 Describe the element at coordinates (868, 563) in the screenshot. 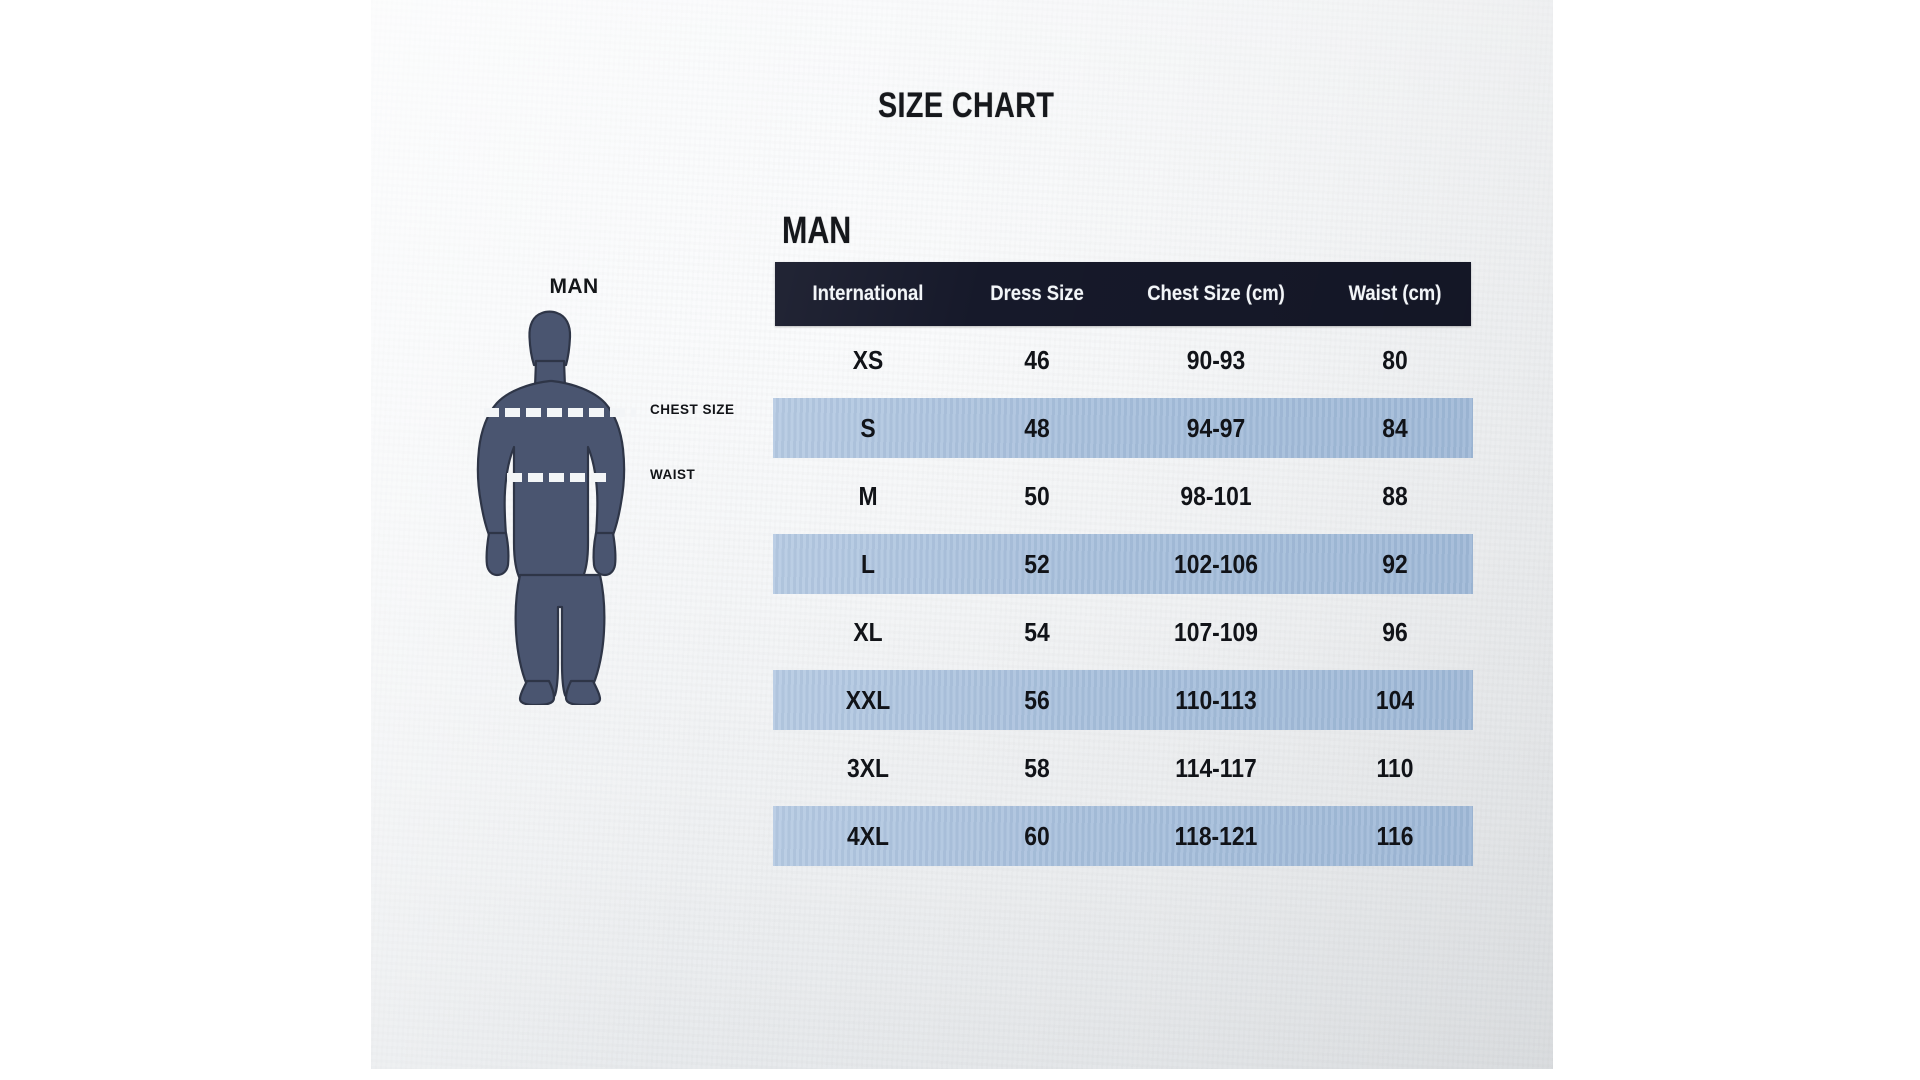

I see `cell-international: L` at that location.